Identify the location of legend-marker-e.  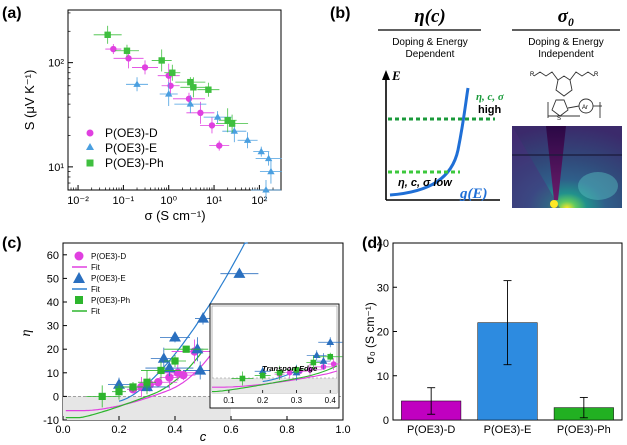
(90, 146).